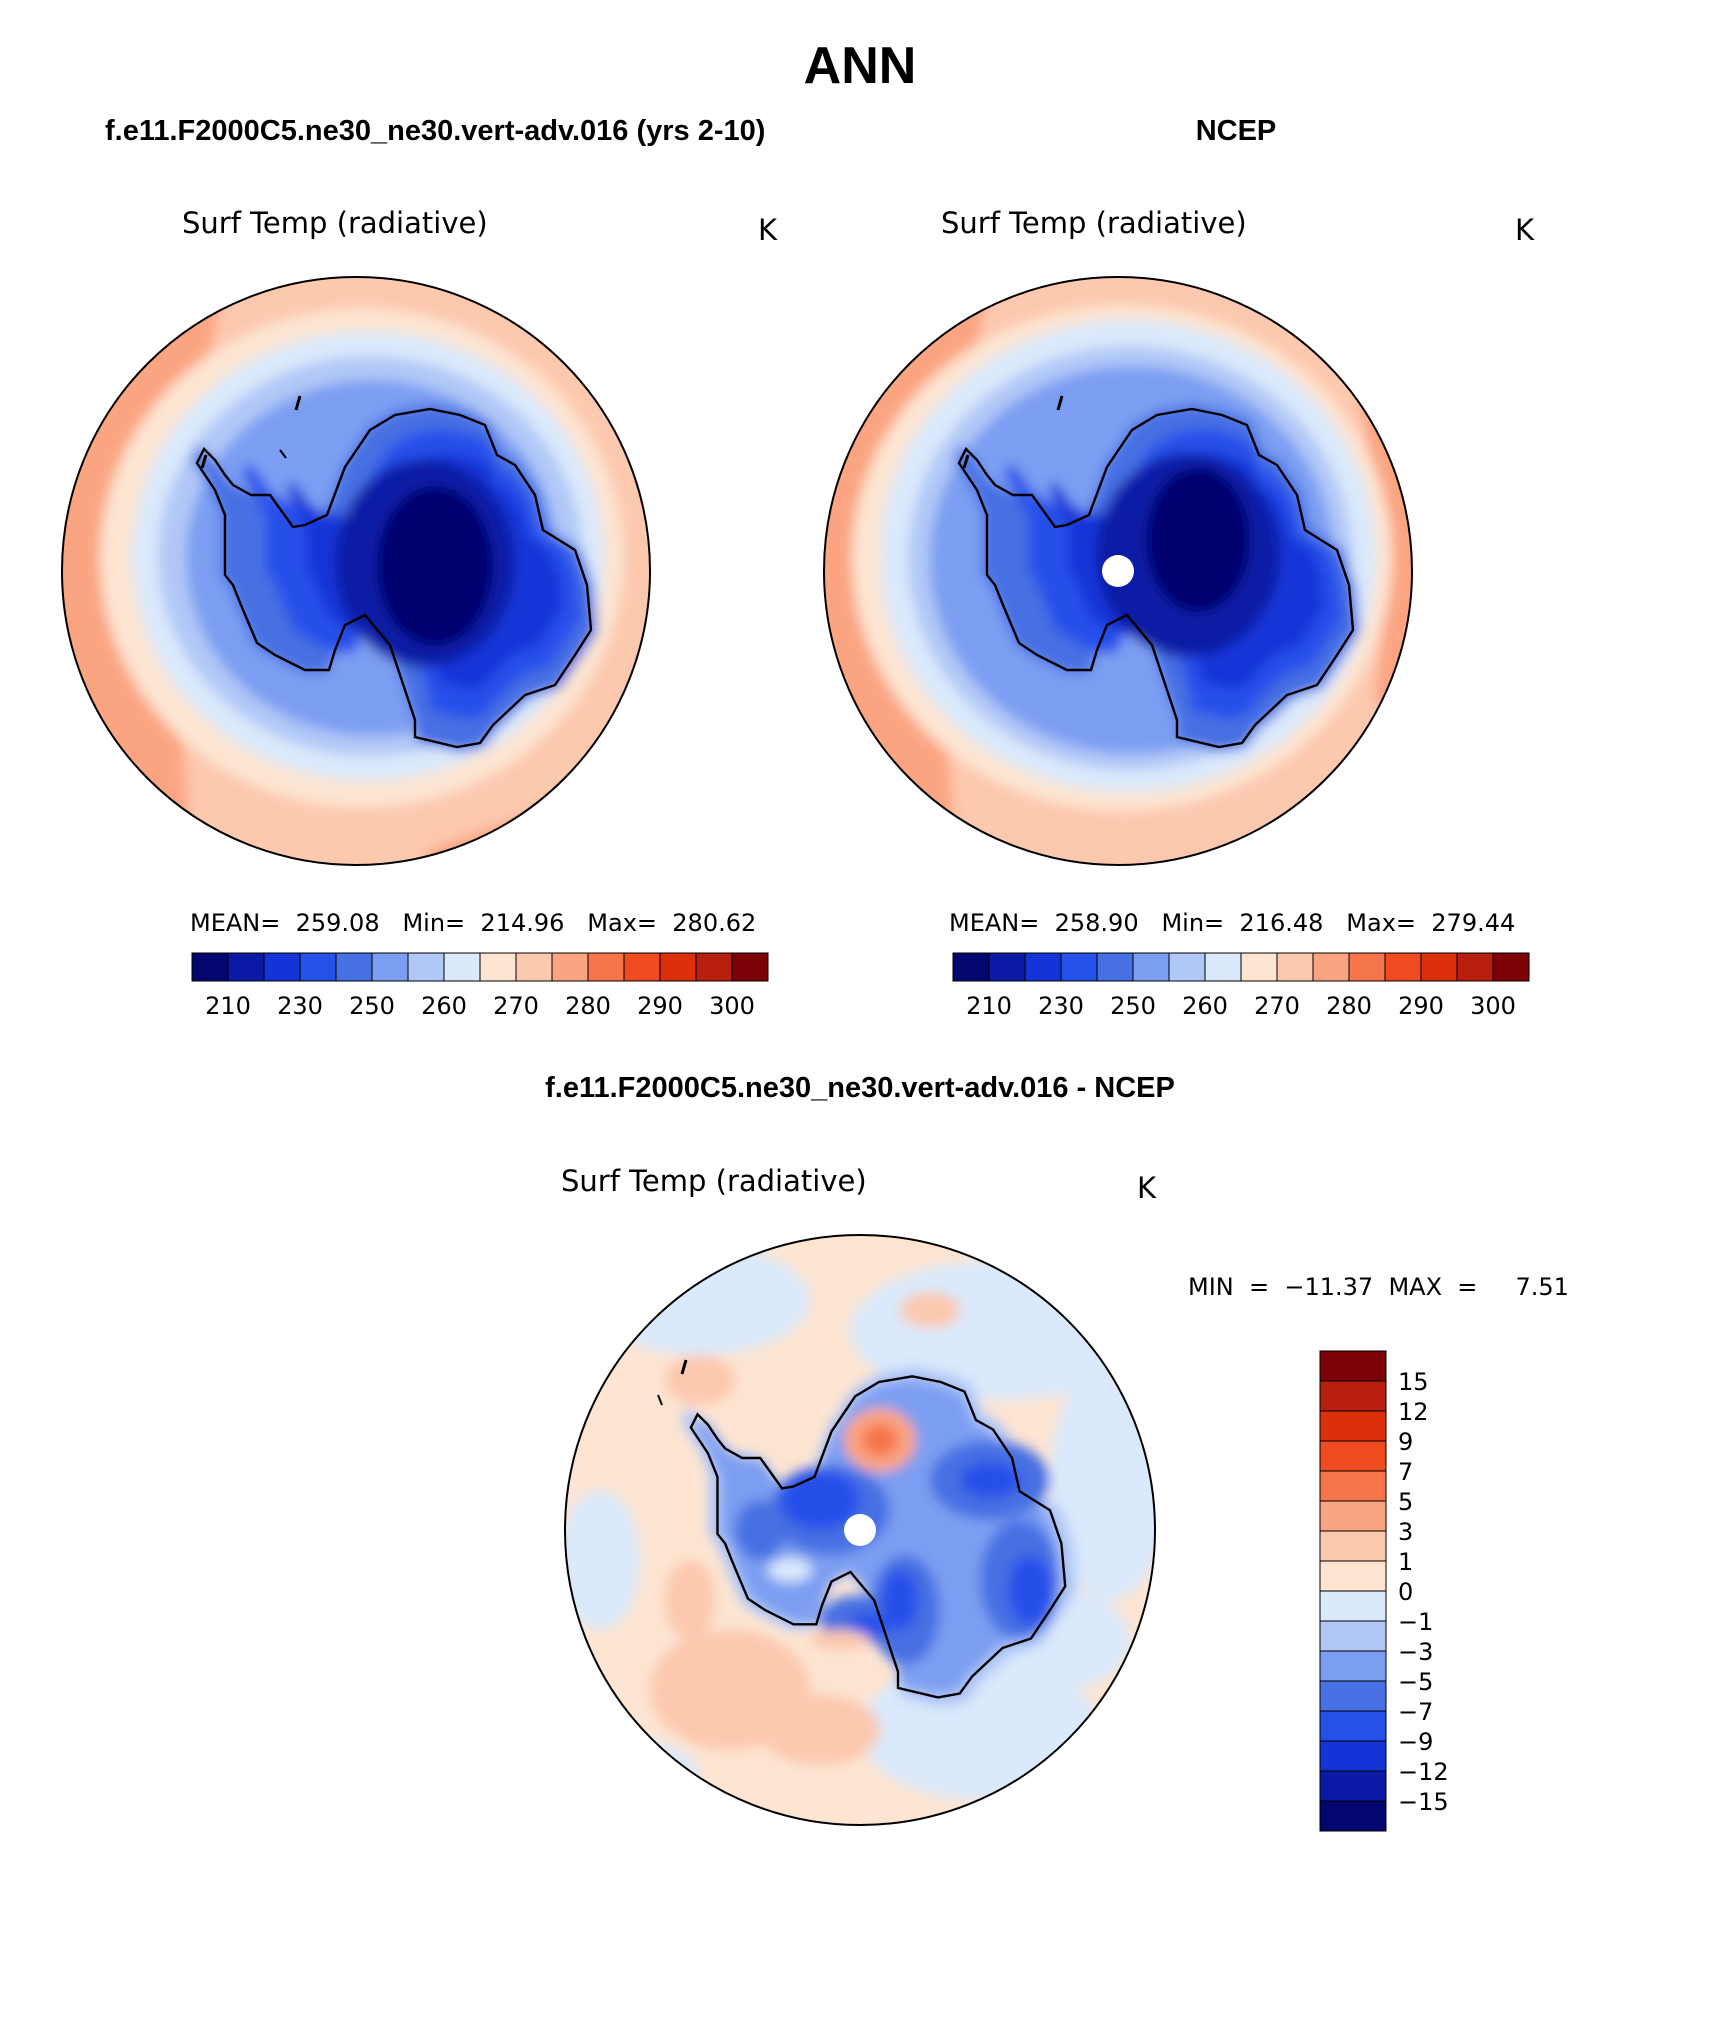 This screenshot has width=1710, height=2041. I want to click on panel-diff-units: K, so click(1147, 1188).